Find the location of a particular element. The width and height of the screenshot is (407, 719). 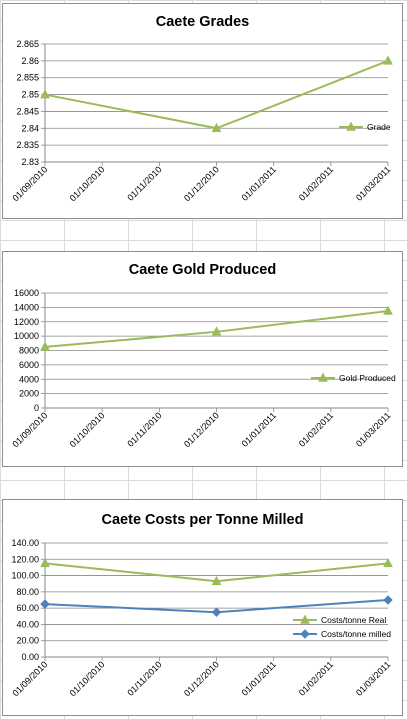

y-tick-label: 10000 is located at coordinates (26, 336).